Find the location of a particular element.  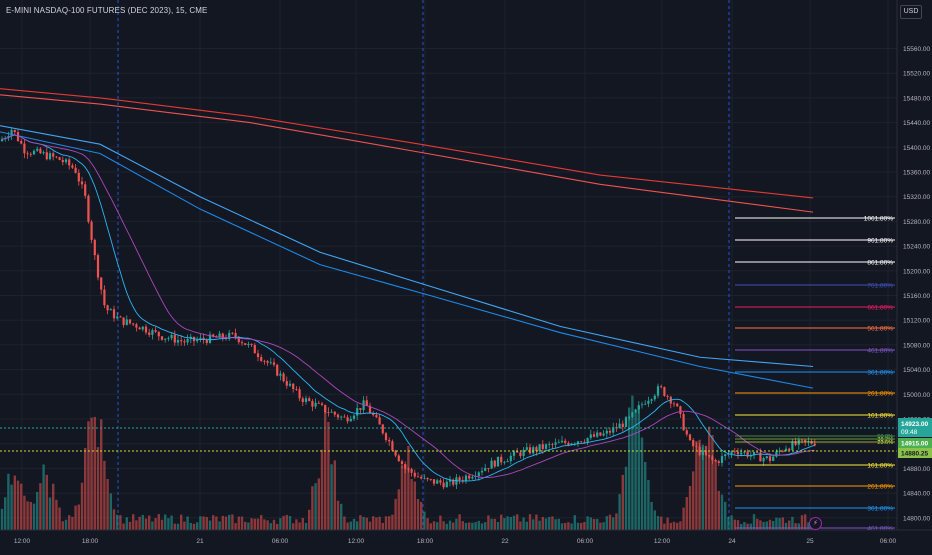

lightning-icon: ⚡ is located at coordinates (815, 523).